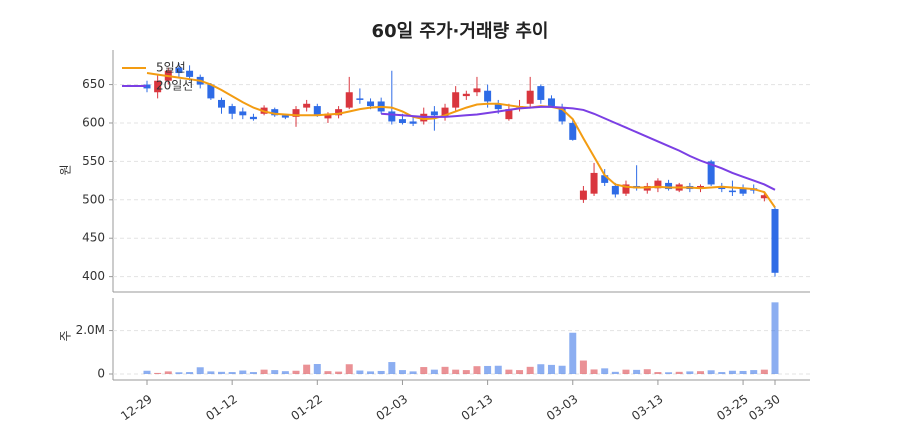 Image resolution: width=900 pixels, height=424 pixels. Describe the element at coordinates (171, 68) in the screenshot. I see `legend-label: 5일선` at that location.